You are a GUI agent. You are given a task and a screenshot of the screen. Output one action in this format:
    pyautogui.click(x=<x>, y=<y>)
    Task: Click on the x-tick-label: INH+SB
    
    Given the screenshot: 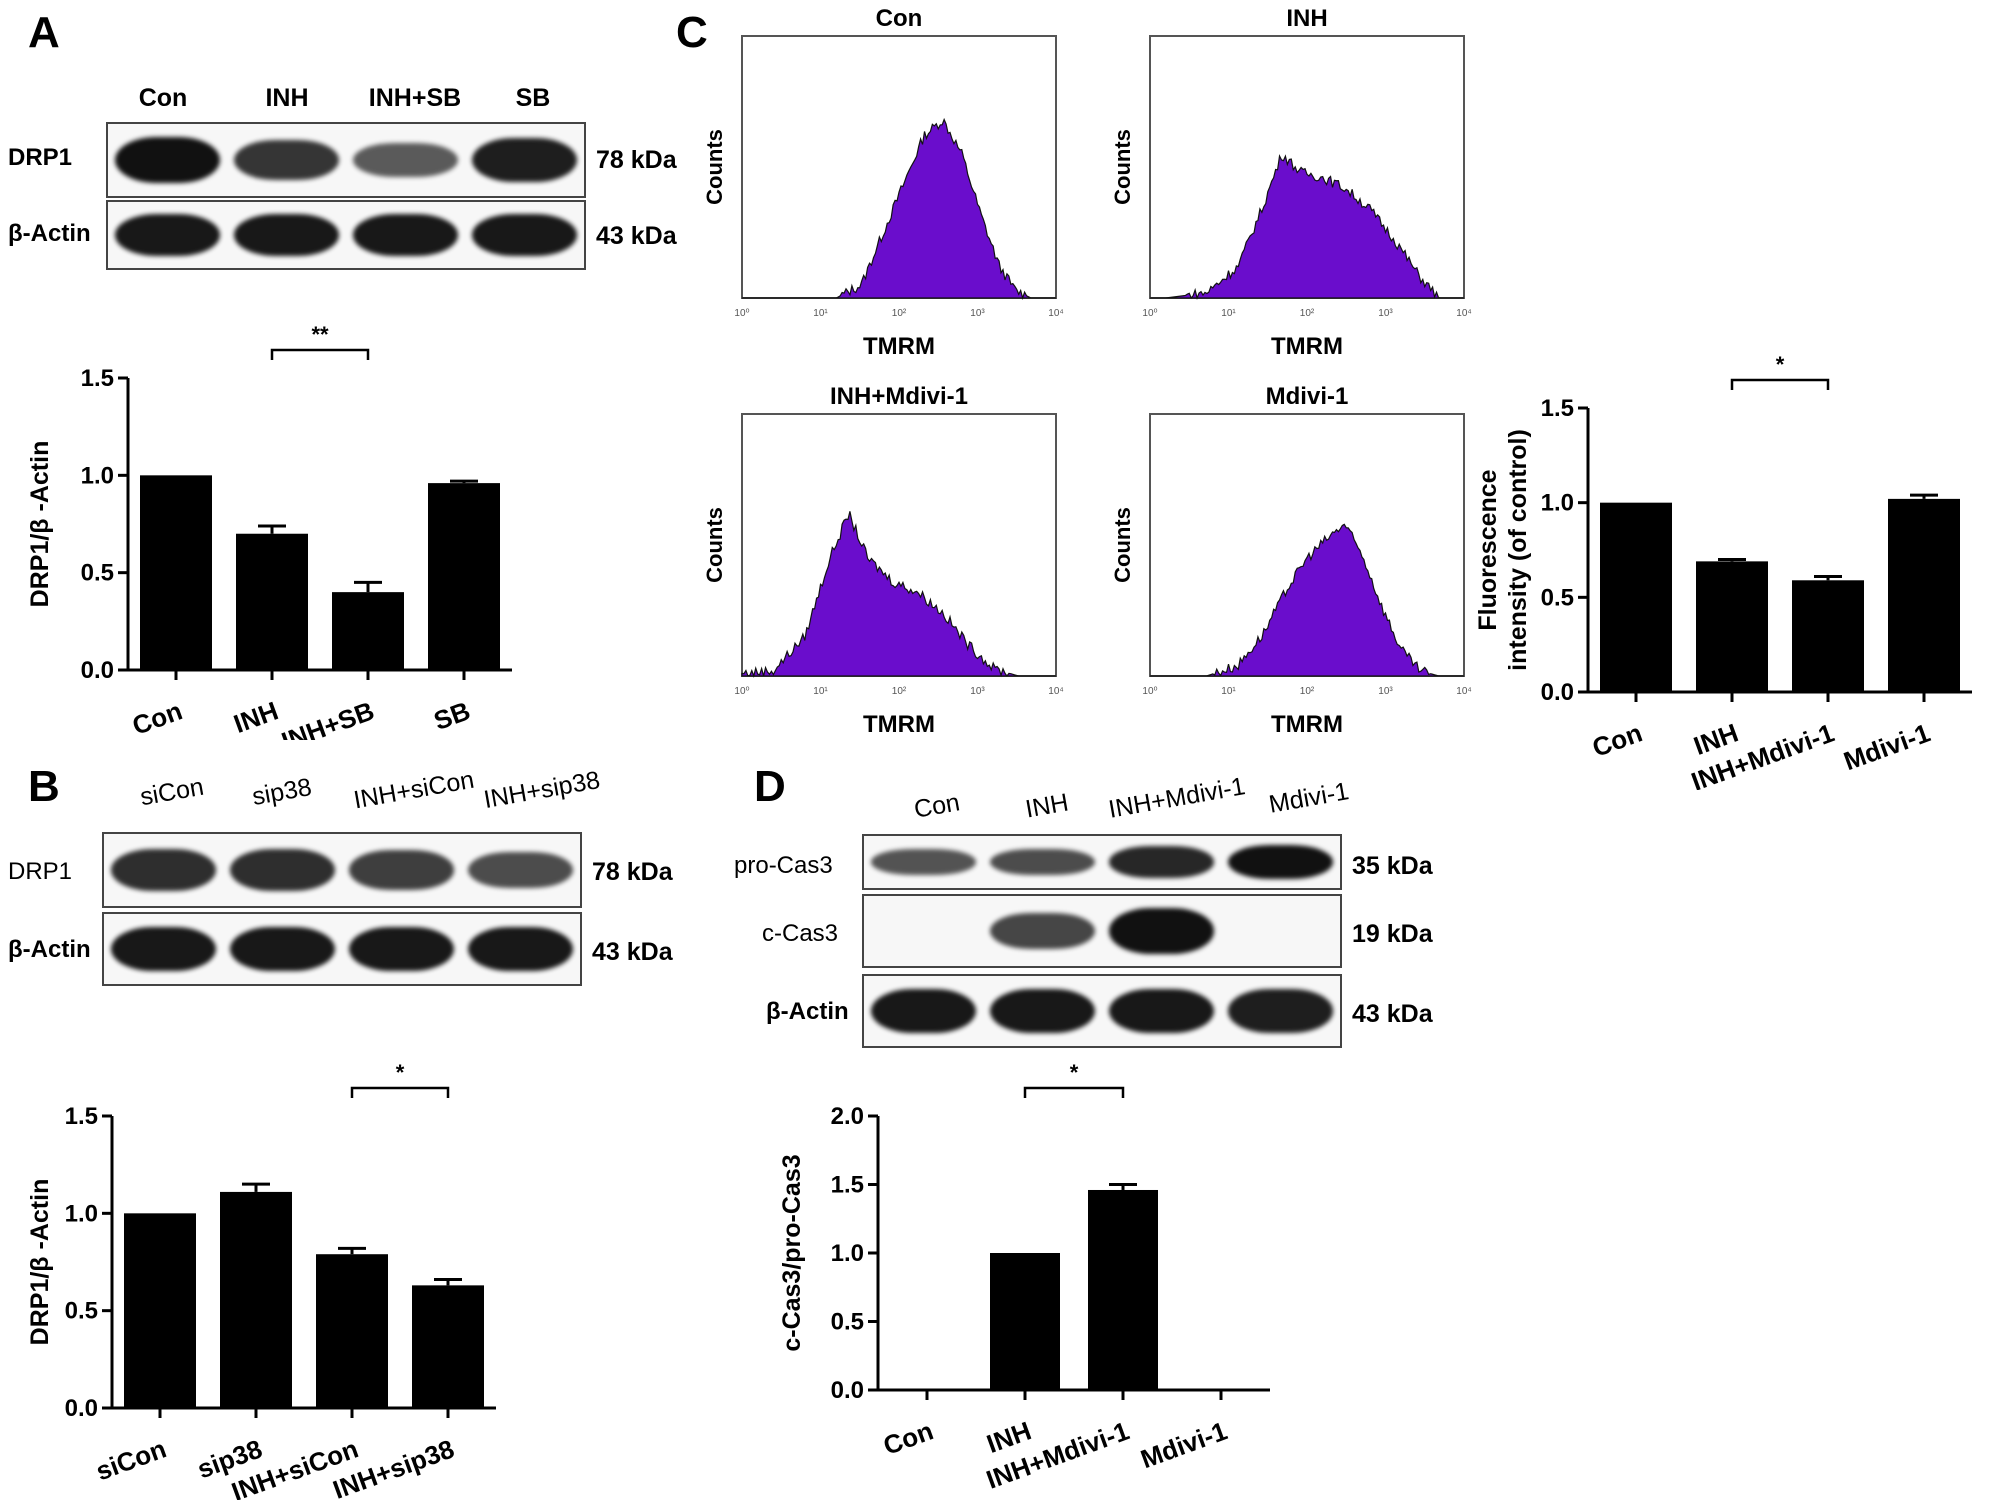 What is the action you would take?
    pyautogui.click(x=328, y=717)
    